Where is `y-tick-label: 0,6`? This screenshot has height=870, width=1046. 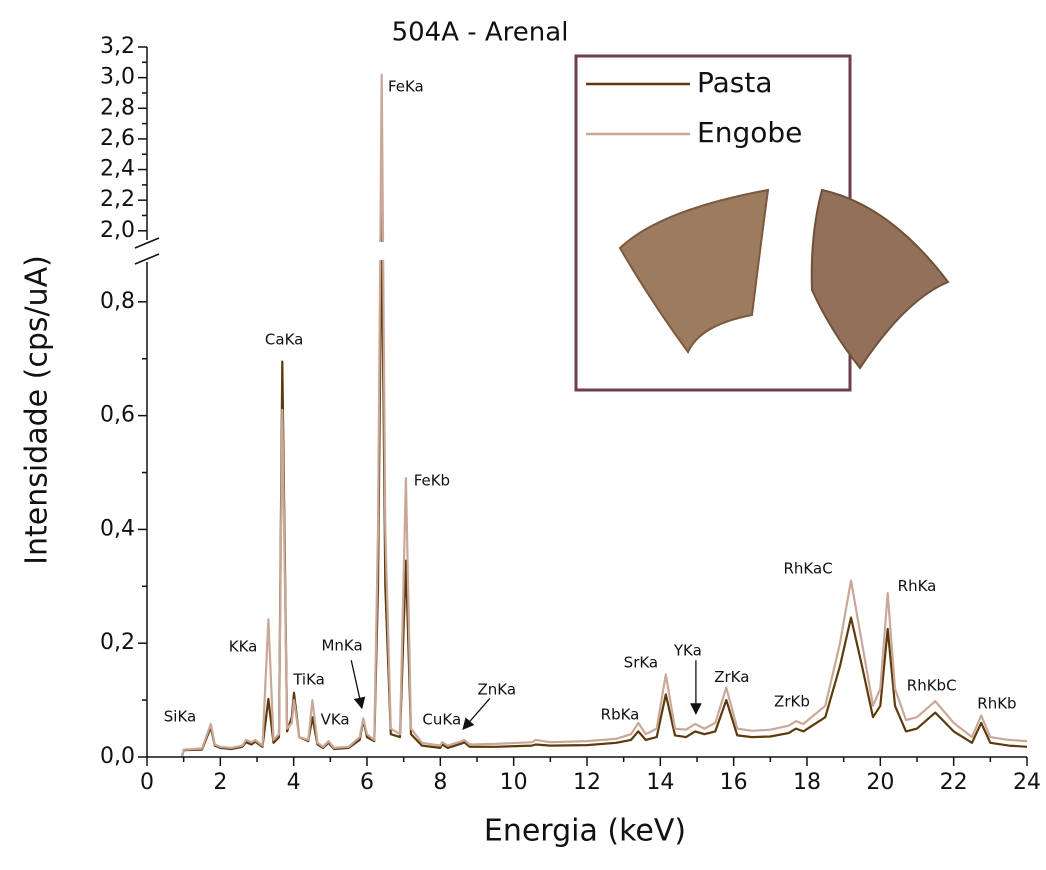
y-tick-label: 0,6 is located at coordinates (117, 415).